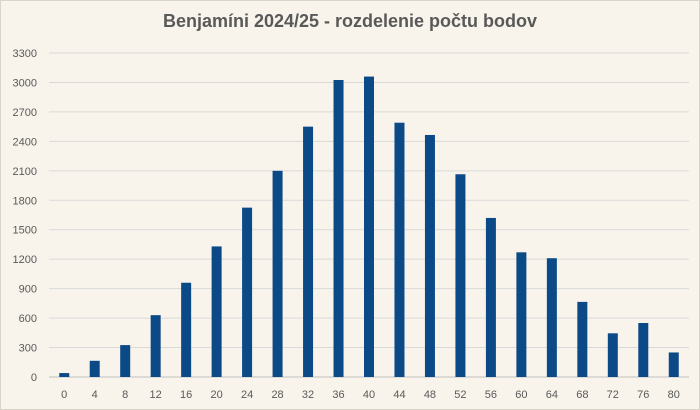 This screenshot has width=700, height=410. I want to click on x-tick-label: 68, so click(582, 395).